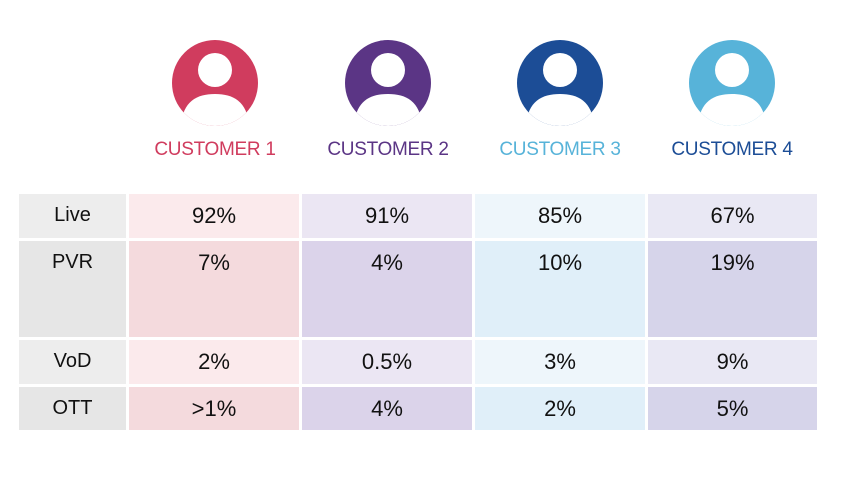  Describe the element at coordinates (560, 289) in the screenshot. I see `table-cell: 10%` at that location.